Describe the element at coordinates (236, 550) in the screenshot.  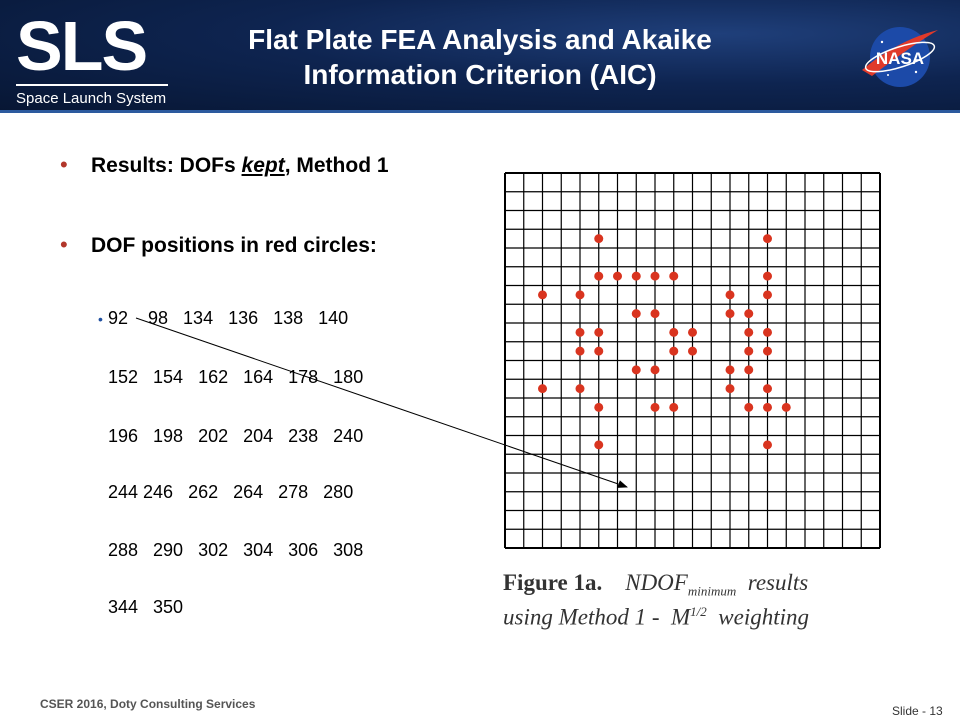
I see `dof-row: 288 290 302 304 306 308` at that location.